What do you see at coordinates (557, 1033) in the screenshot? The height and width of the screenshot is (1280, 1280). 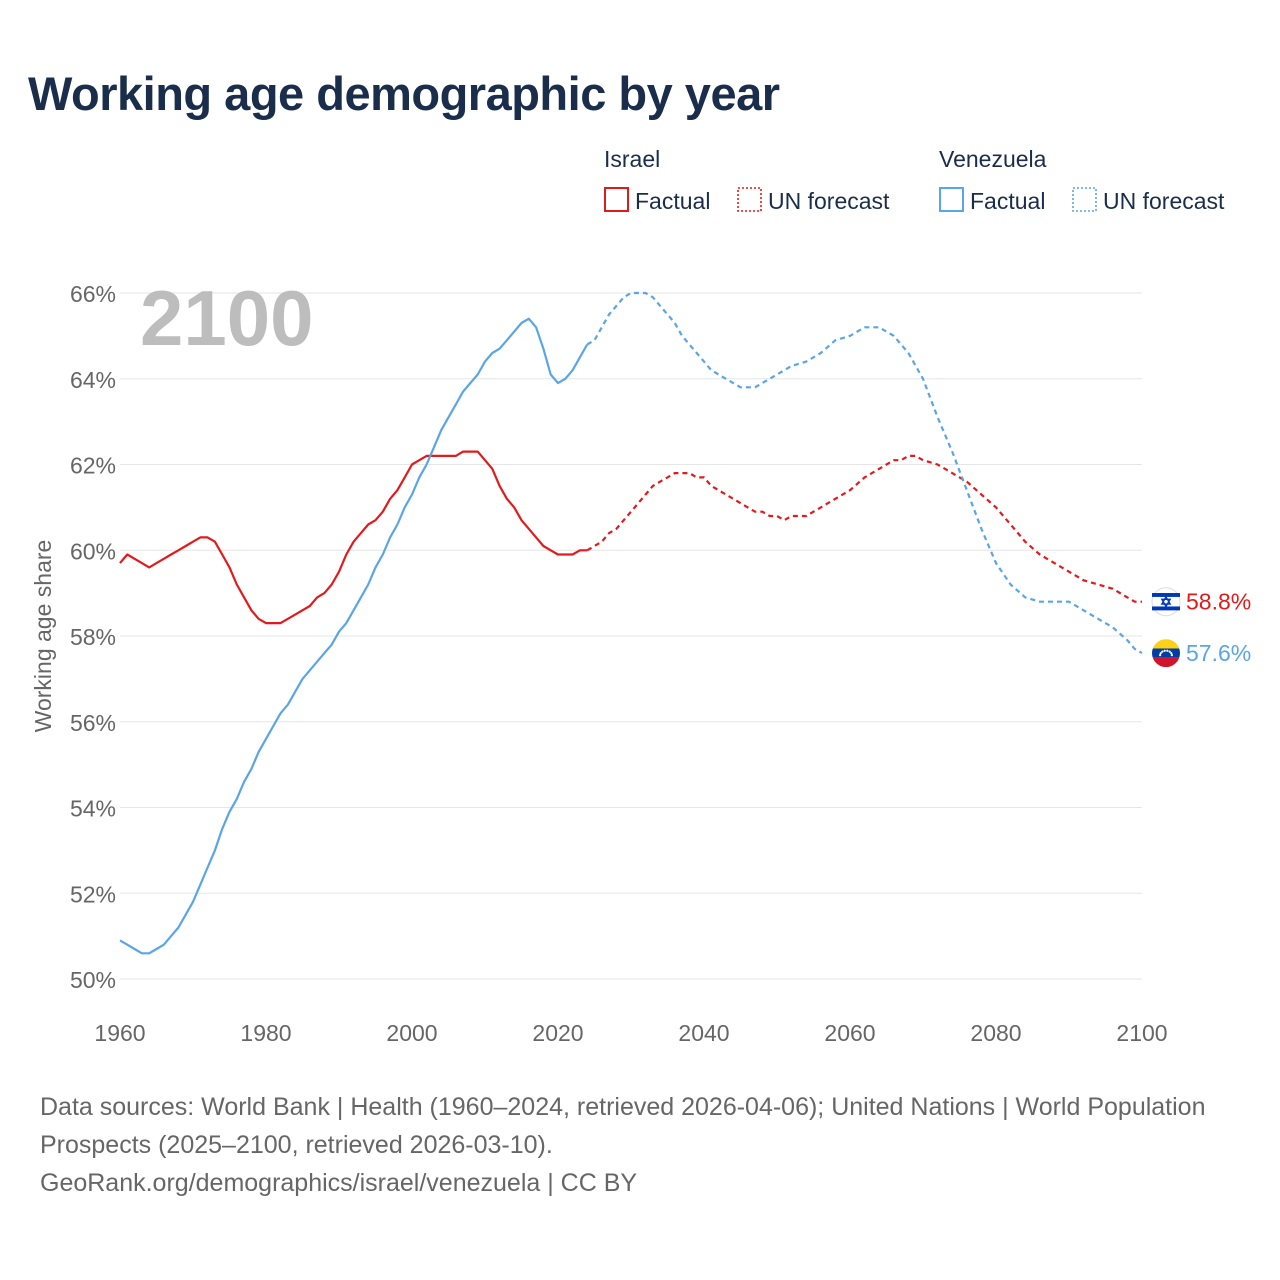 I see `x-tick-label: 2020` at bounding box center [557, 1033].